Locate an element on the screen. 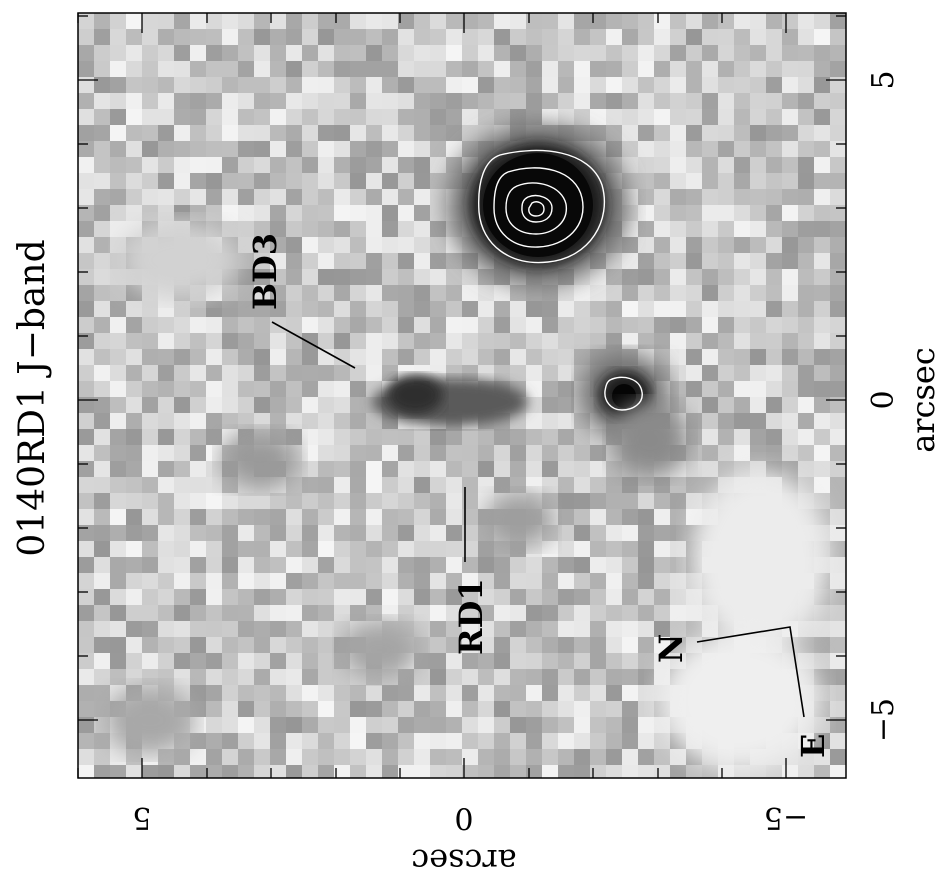 The image size is (948, 879). figure-title: 0140RD1 J−band is located at coordinates (32, 397).